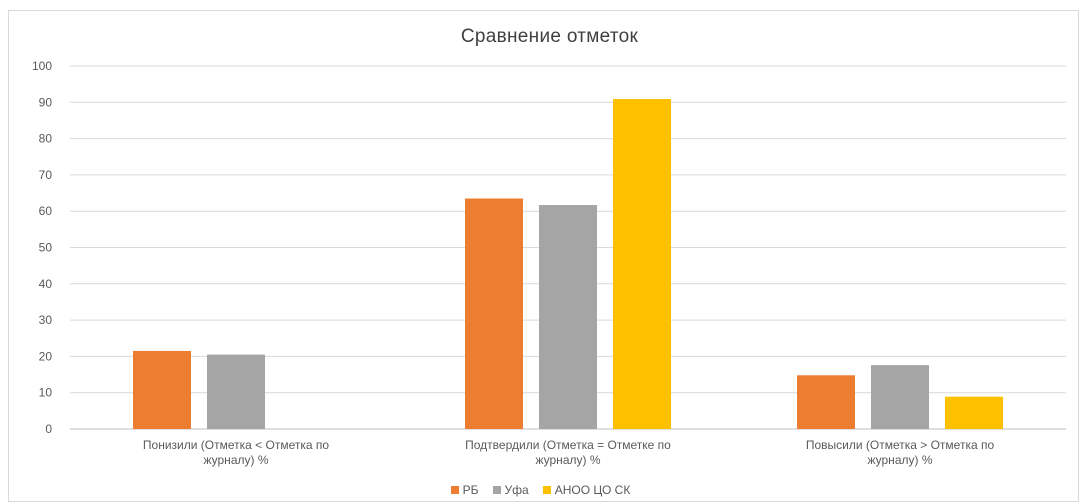 This screenshot has height=504, width=1081. I want to click on legend-item: Уфа, so click(510, 490).